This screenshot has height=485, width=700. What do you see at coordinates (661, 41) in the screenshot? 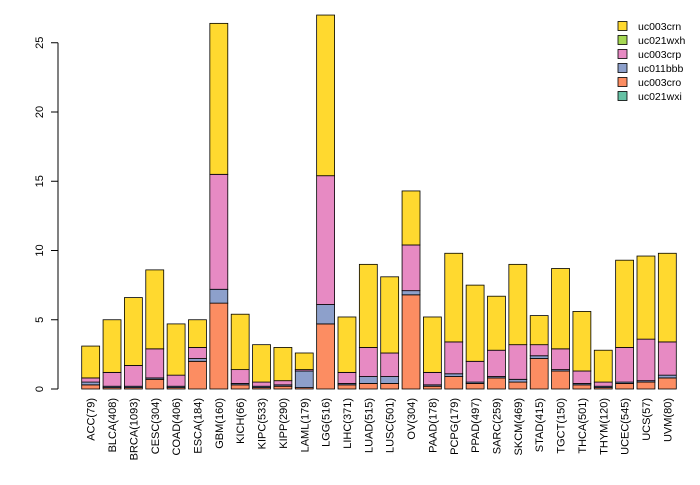
I see `legend-label: uc021wxh` at bounding box center [661, 41].